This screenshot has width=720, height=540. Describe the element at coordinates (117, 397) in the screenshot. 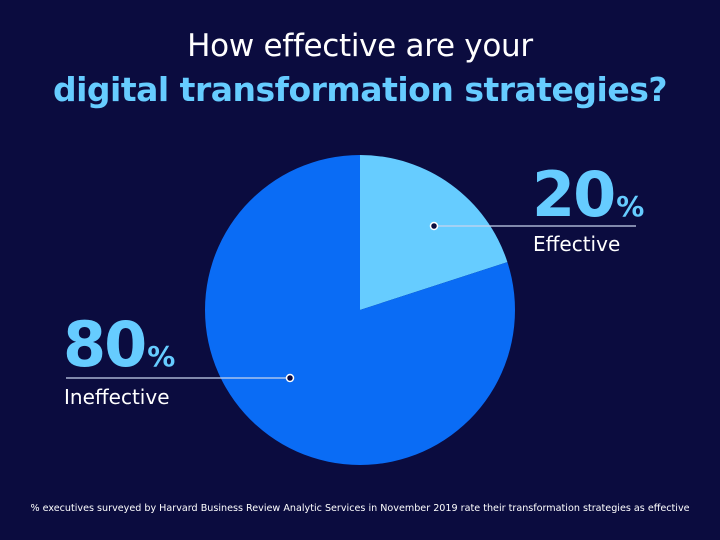

I see `ineffective-label: Ineffective` at that location.